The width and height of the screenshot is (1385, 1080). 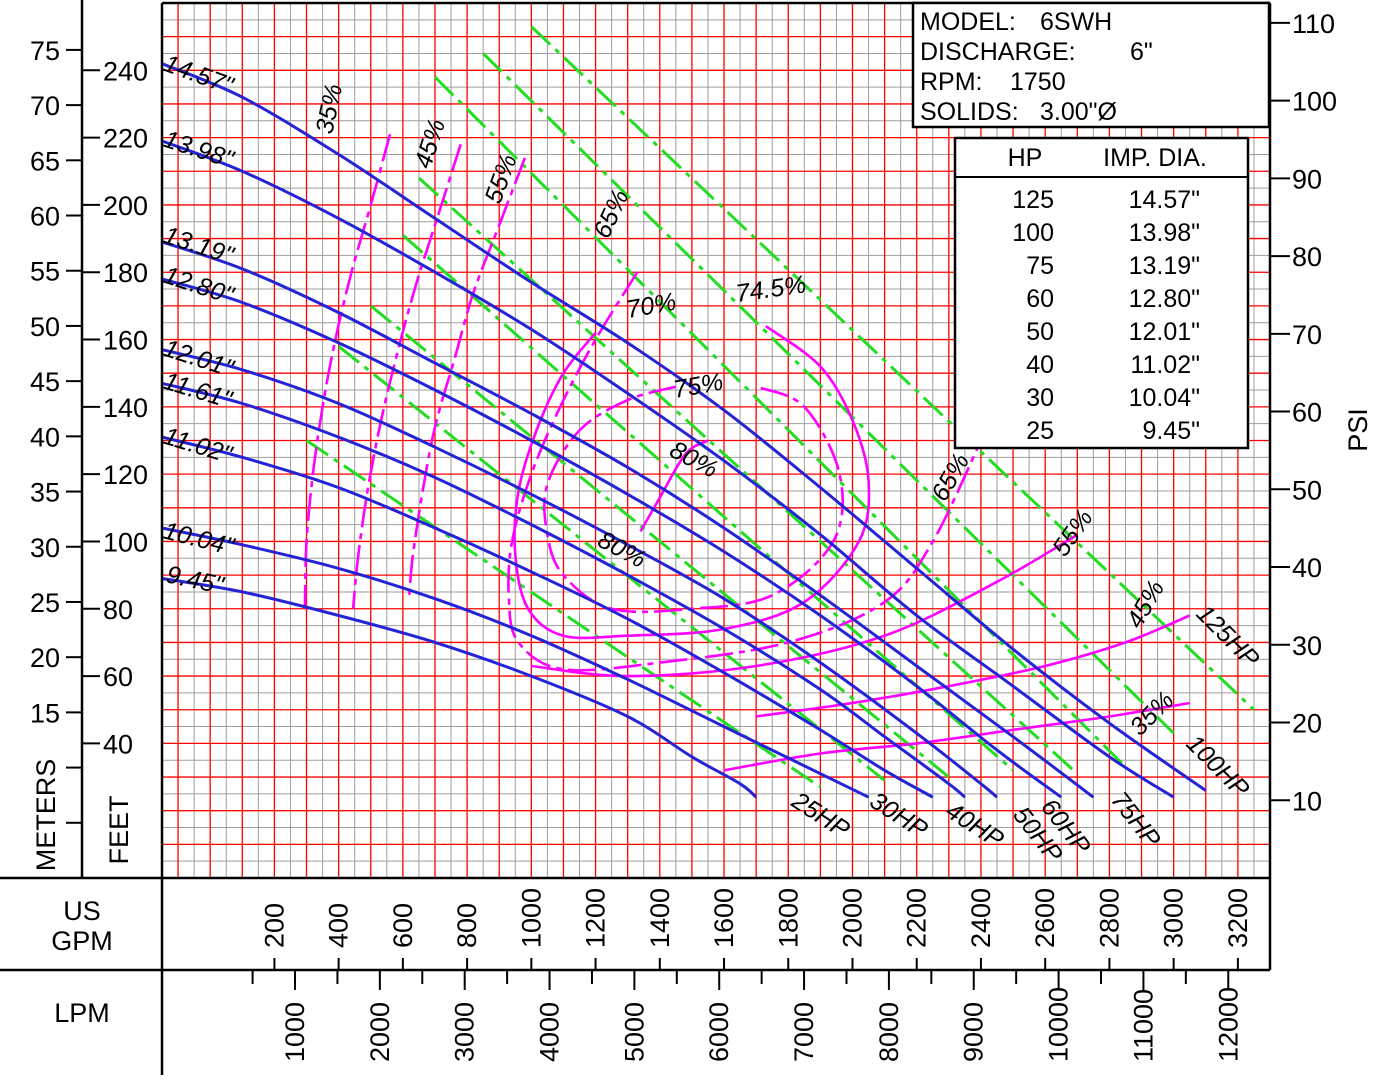 What do you see at coordinates (45, 106) in the screenshot?
I see `meters-tick-label: 70` at bounding box center [45, 106].